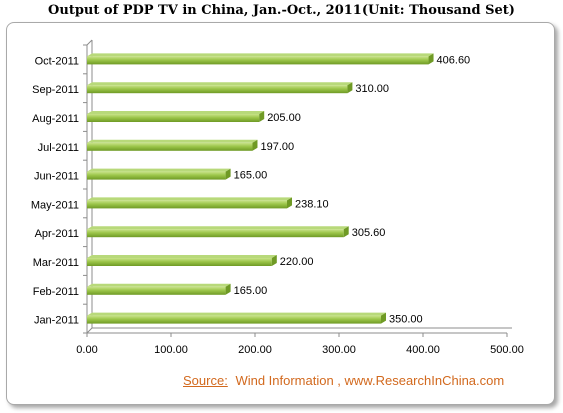 The image size is (563, 413). What do you see at coordinates (55, 90) in the screenshot?
I see `y-tick-label: Sep-2011` at bounding box center [55, 90].